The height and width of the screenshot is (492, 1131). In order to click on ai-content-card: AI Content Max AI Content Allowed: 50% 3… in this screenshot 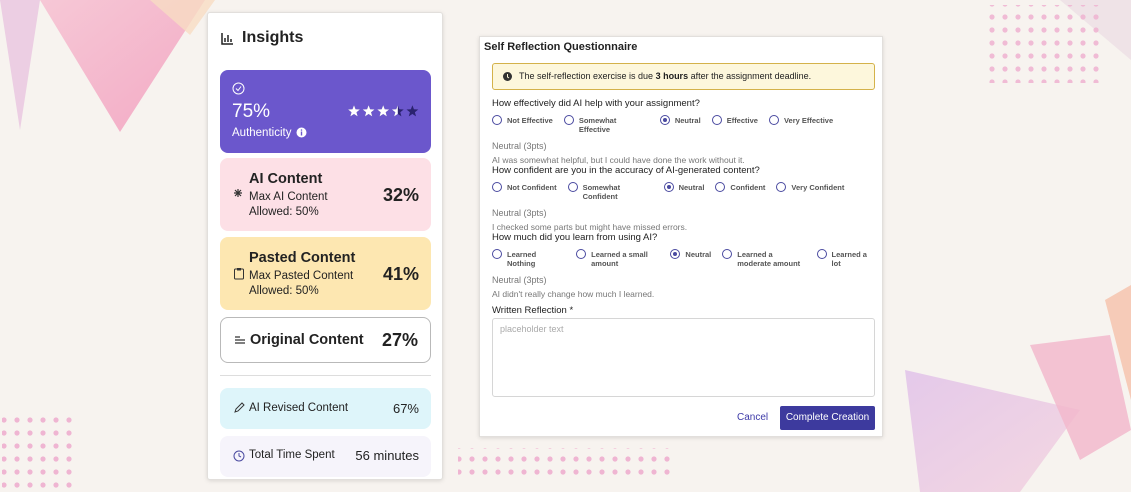, I will do `click(325, 194)`.